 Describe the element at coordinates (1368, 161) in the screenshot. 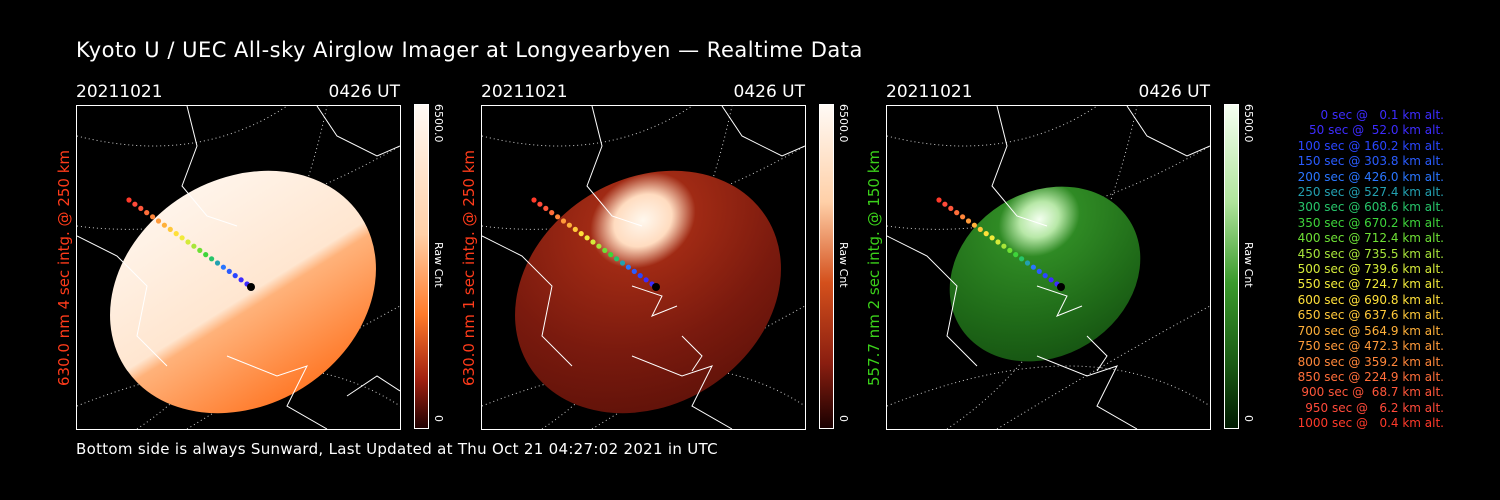

I see `legend-entry: 150 sec @ 303.8 km alt.` at that location.